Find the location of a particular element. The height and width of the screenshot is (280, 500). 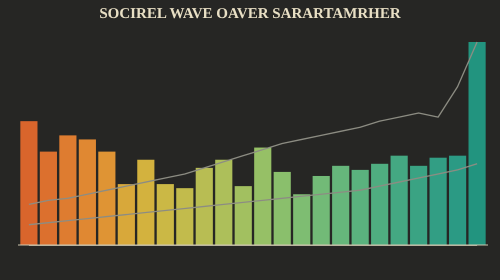

chart-title: SOCIREL WAVE OAVER SARARTAMRHER is located at coordinates (250, 14).